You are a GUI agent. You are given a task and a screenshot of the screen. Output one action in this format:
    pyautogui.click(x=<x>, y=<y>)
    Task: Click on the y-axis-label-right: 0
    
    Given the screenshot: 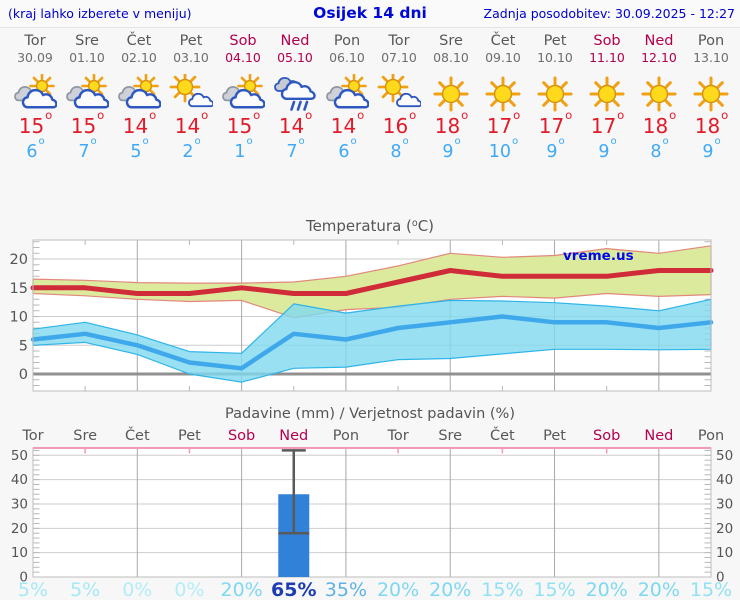 What is the action you would take?
    pyautogui.click(x=720, y=578)
    